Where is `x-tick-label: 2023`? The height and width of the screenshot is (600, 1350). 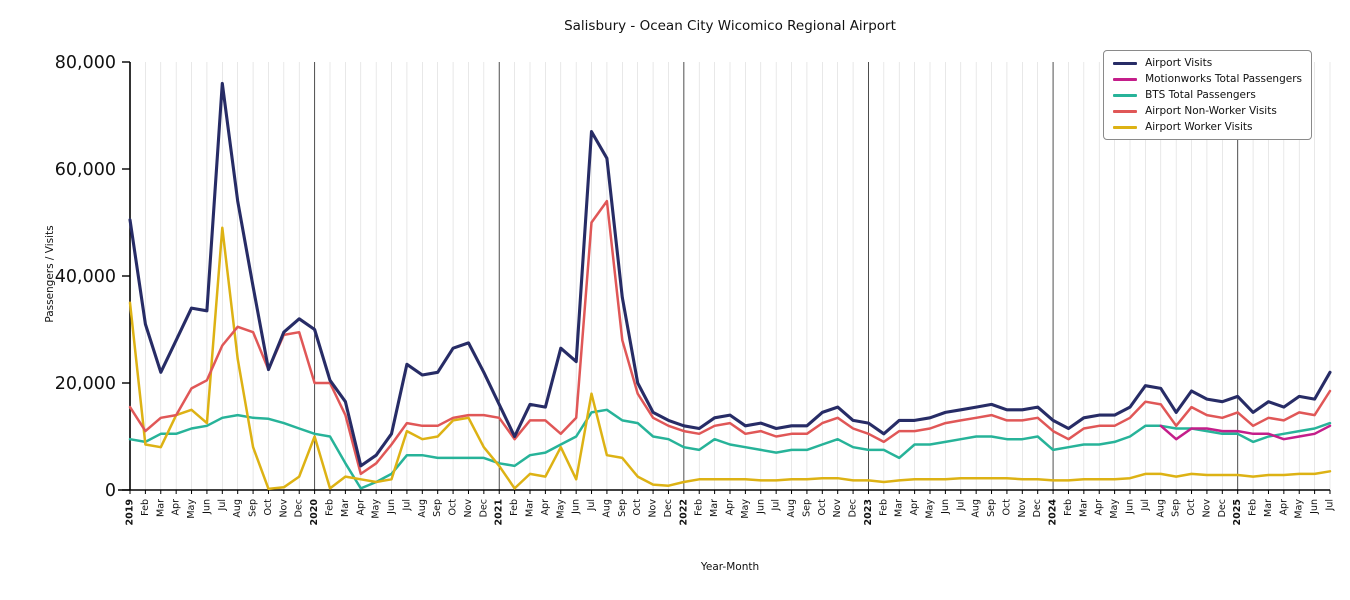
x-tick-label: 2023 is located at coordinates (868, 512).